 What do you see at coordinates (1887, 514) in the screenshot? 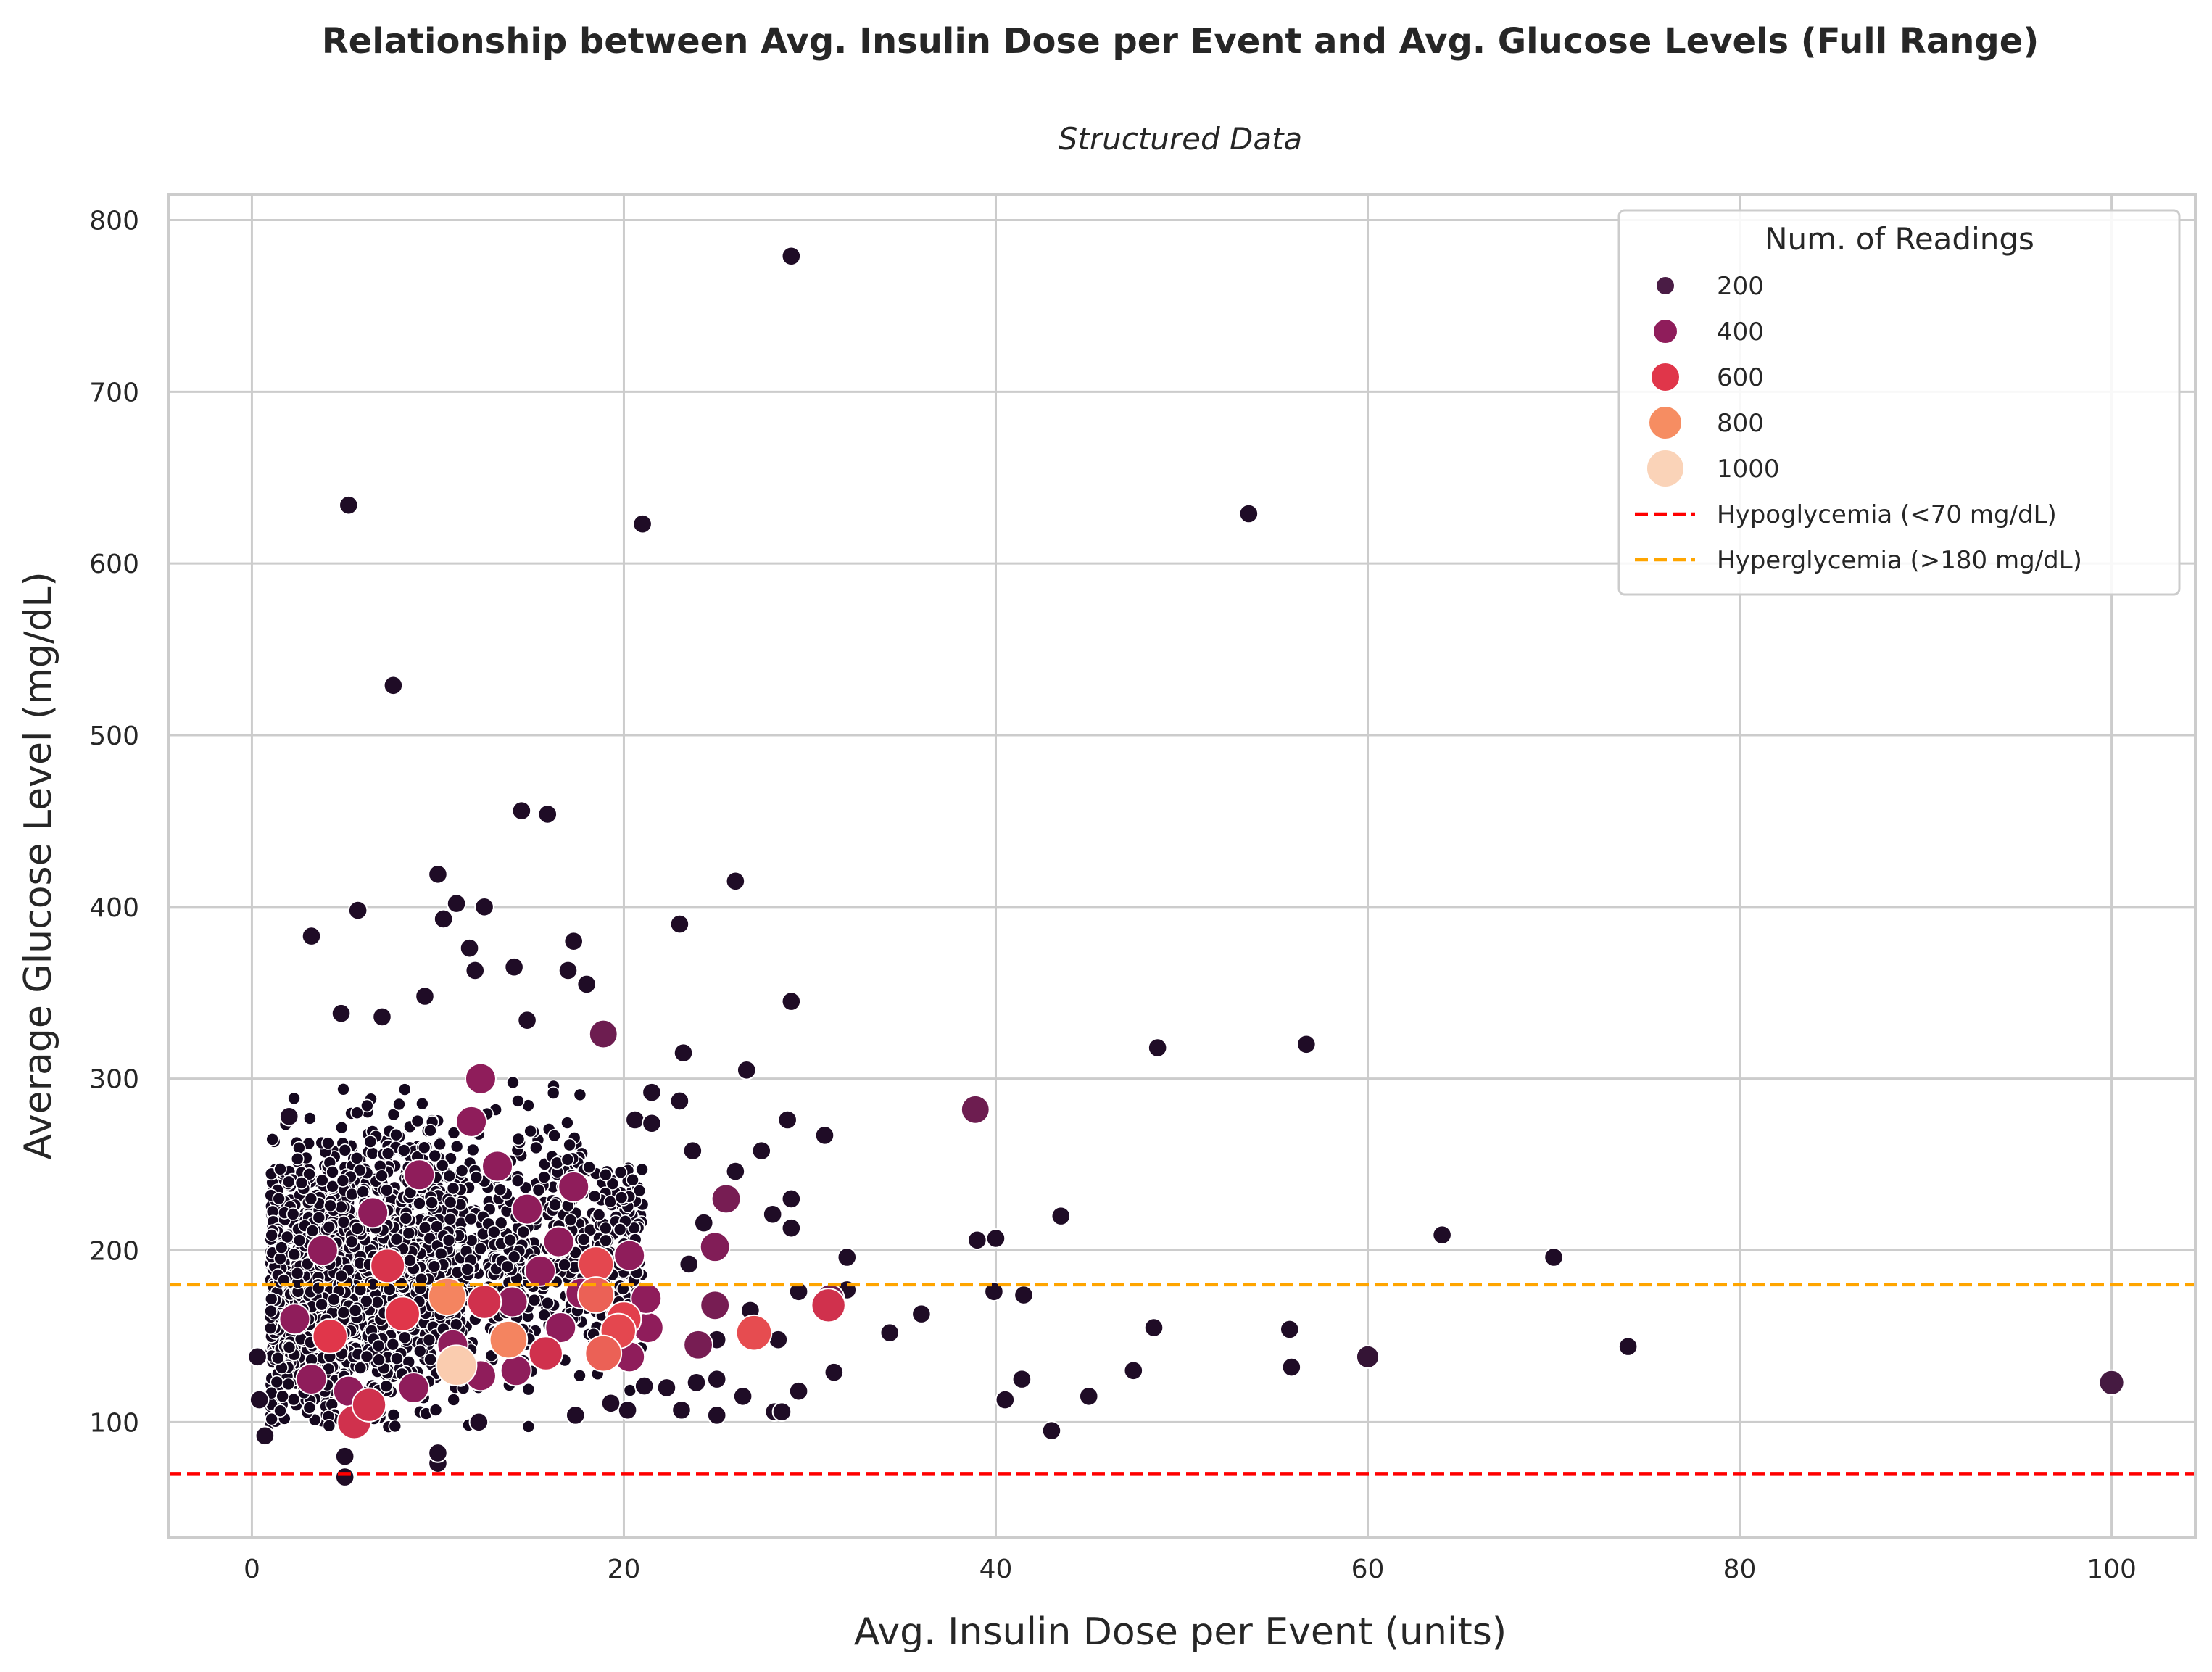
I see `legend-line-label: Hypoglycemia (<70 mg/dL)` at bounding box center [1887, 514].